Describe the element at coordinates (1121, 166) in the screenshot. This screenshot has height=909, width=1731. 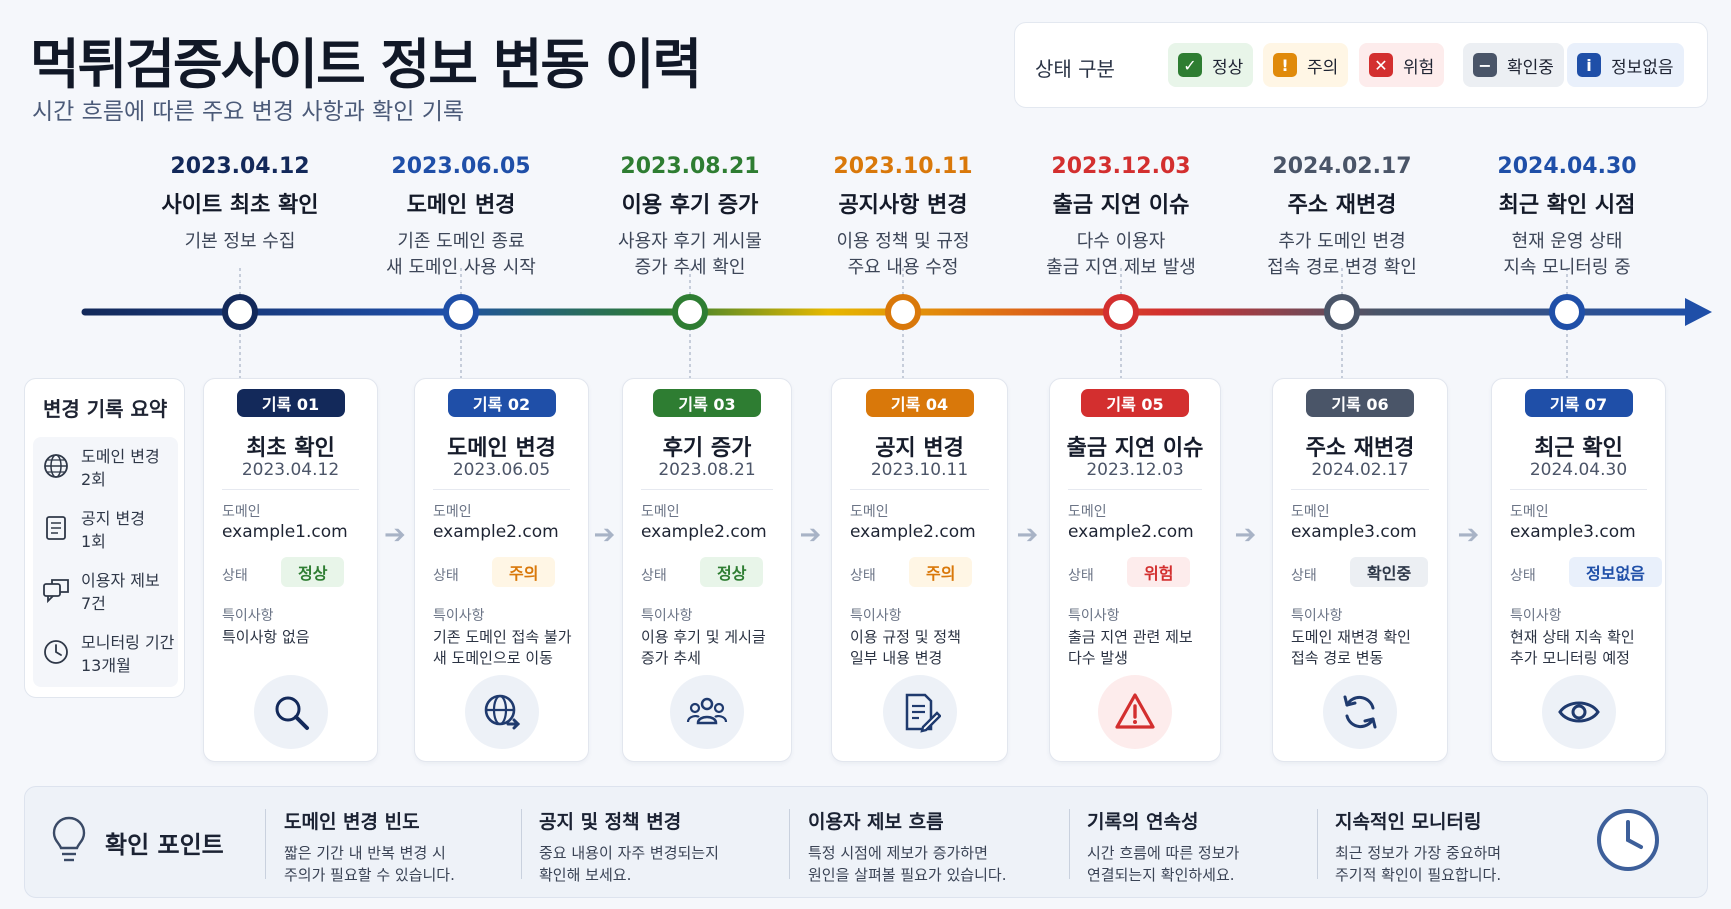
I see `timeline-date: 2023.12.03` at that location.